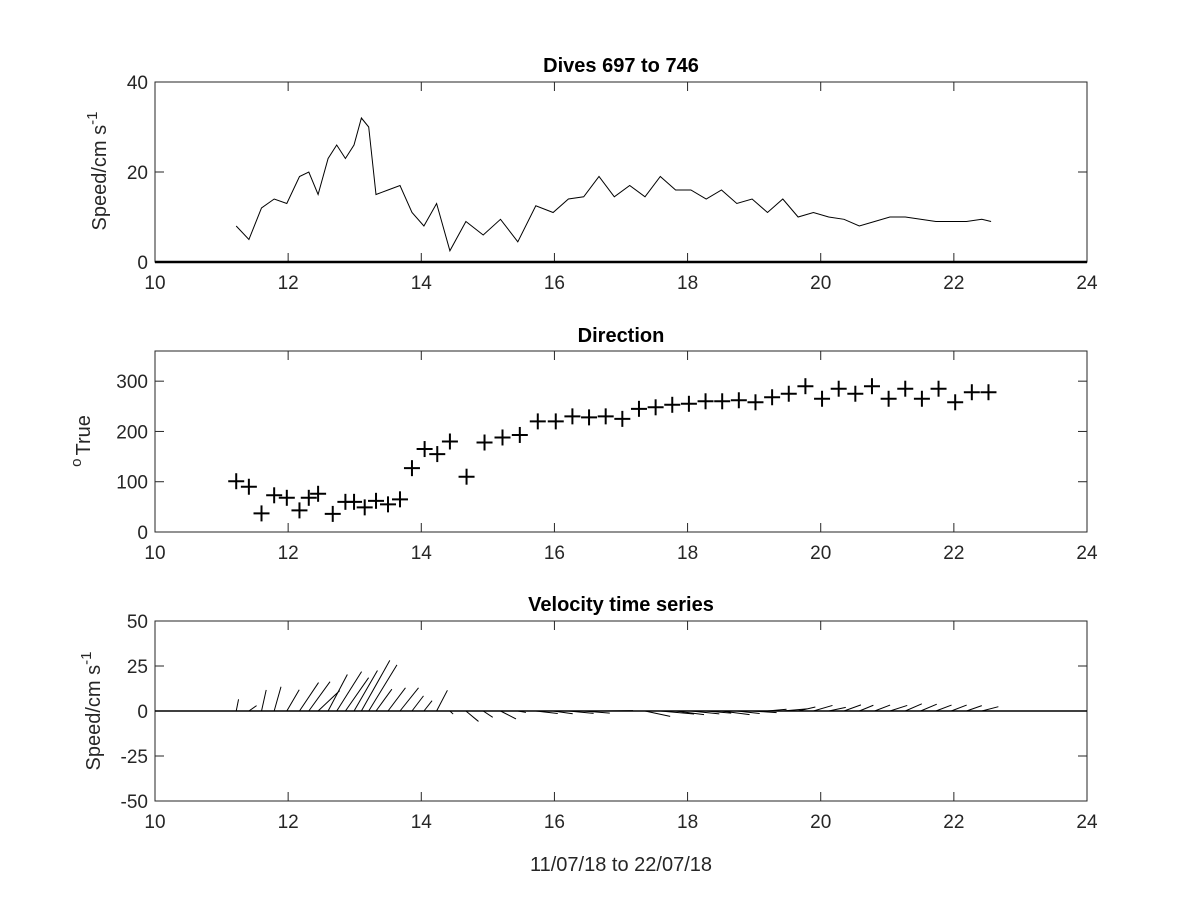  I want to click on speed-ytick-label: 40, so click(137, 83).